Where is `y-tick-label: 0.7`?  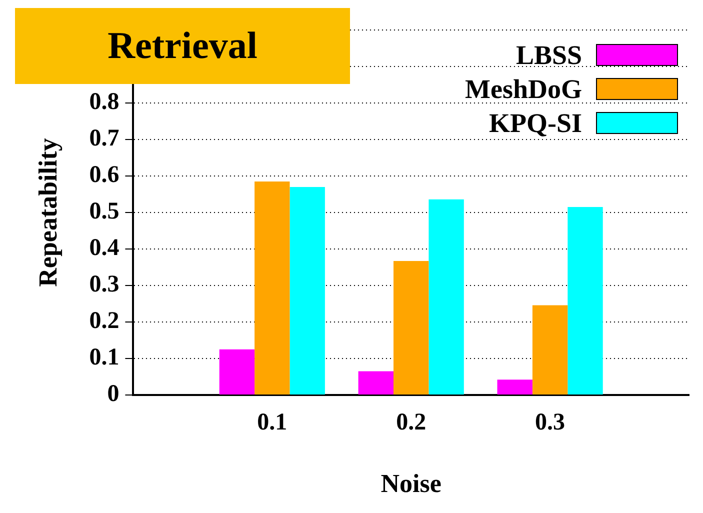 y-tick-label: 0.7 is located at coordinates (104, 139).